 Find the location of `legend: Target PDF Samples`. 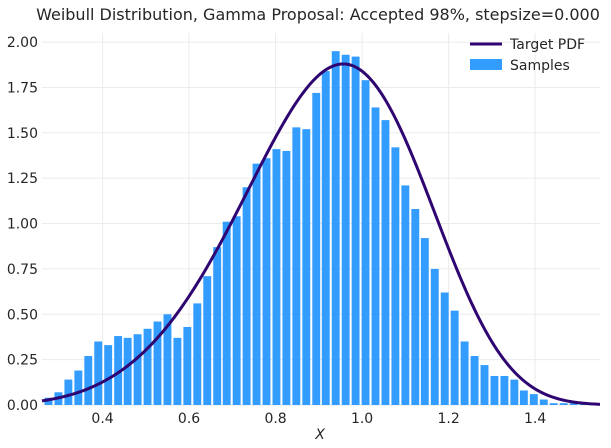

legend: Target PDF Samples is located at coordinates (527, 55).